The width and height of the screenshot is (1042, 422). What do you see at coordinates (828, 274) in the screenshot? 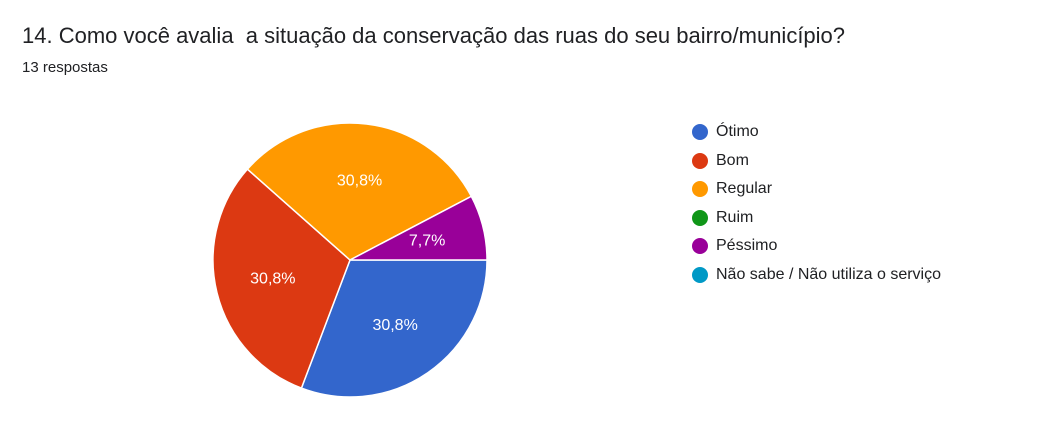
I see `legend-label: Não sabe / Não utiliza o serviço` at bounding box center [828, 274].